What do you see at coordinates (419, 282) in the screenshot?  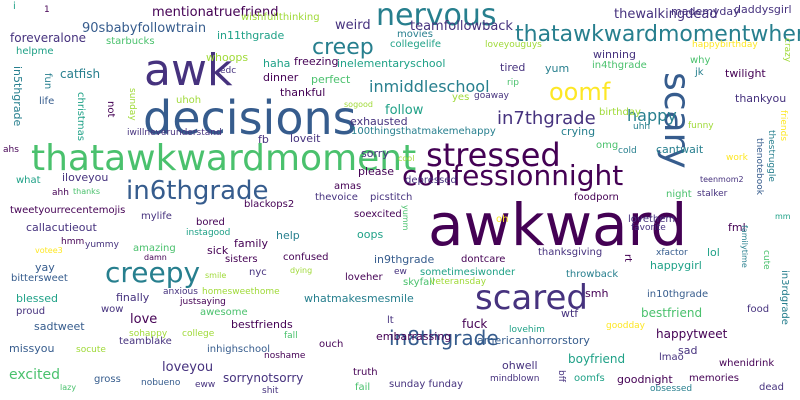 I see `word: skyfall` at bounding box center [419, 282].